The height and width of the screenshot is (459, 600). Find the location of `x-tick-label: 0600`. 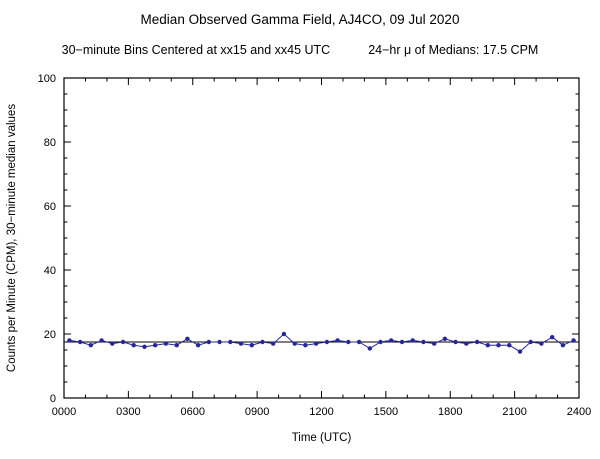

x-tick-label: 0600 is located at coordinates (193, 412).